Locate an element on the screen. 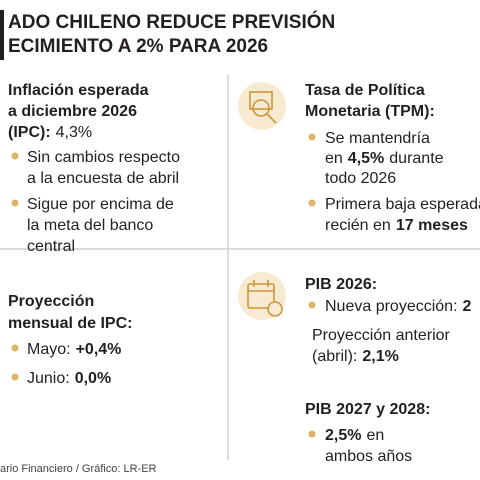  title: ECIMIENTO A 2% PARA 2026 is located at coordinates (138, 46).